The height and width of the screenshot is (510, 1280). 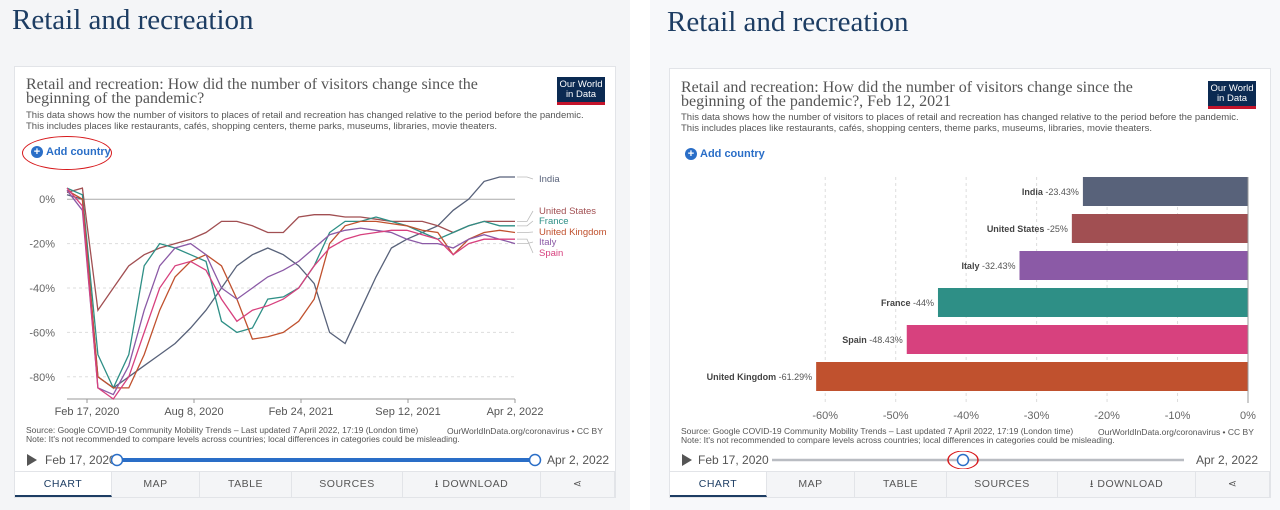 I want to click on x-tick-label: 0%, so click(x=1248, y=416).